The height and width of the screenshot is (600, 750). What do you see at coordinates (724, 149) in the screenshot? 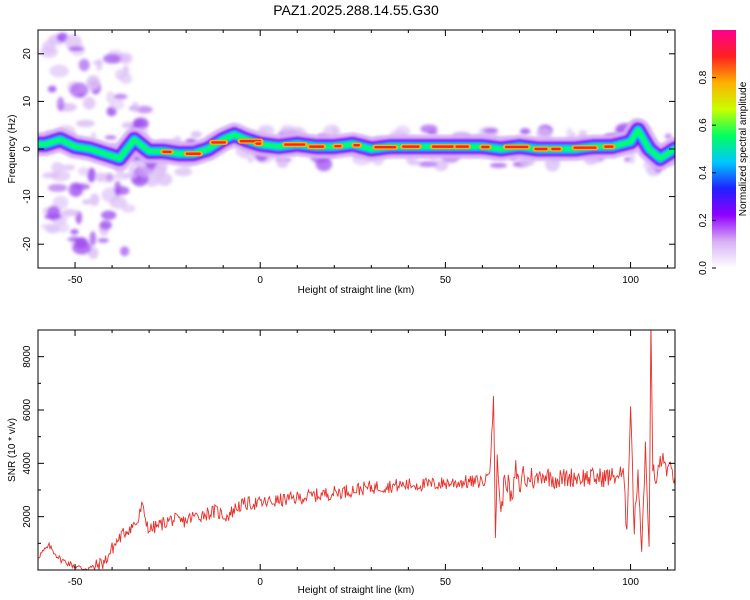
I see `colorbar` at bounding box center [724, 149].